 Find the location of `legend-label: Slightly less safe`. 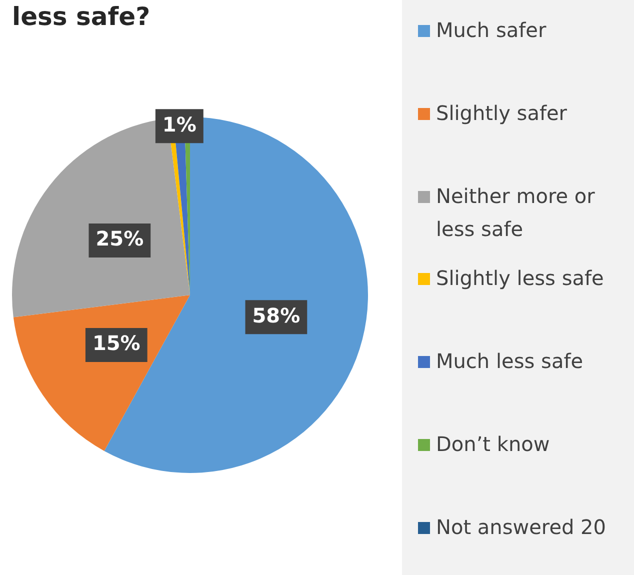

legend-label: Slightly less safe is located at coordinates (520, 278).